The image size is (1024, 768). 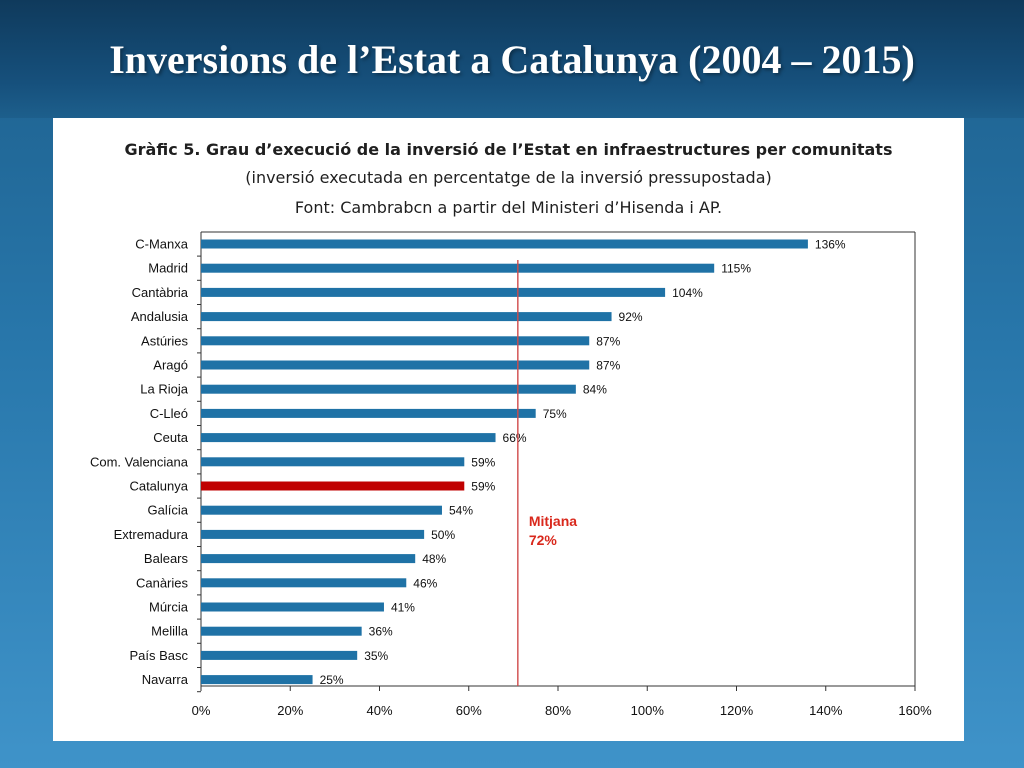 What do you see at coordinates (648, 710) in the screenshot?
I see `x-tick-label: 100%` at bounding box center [648, 710].